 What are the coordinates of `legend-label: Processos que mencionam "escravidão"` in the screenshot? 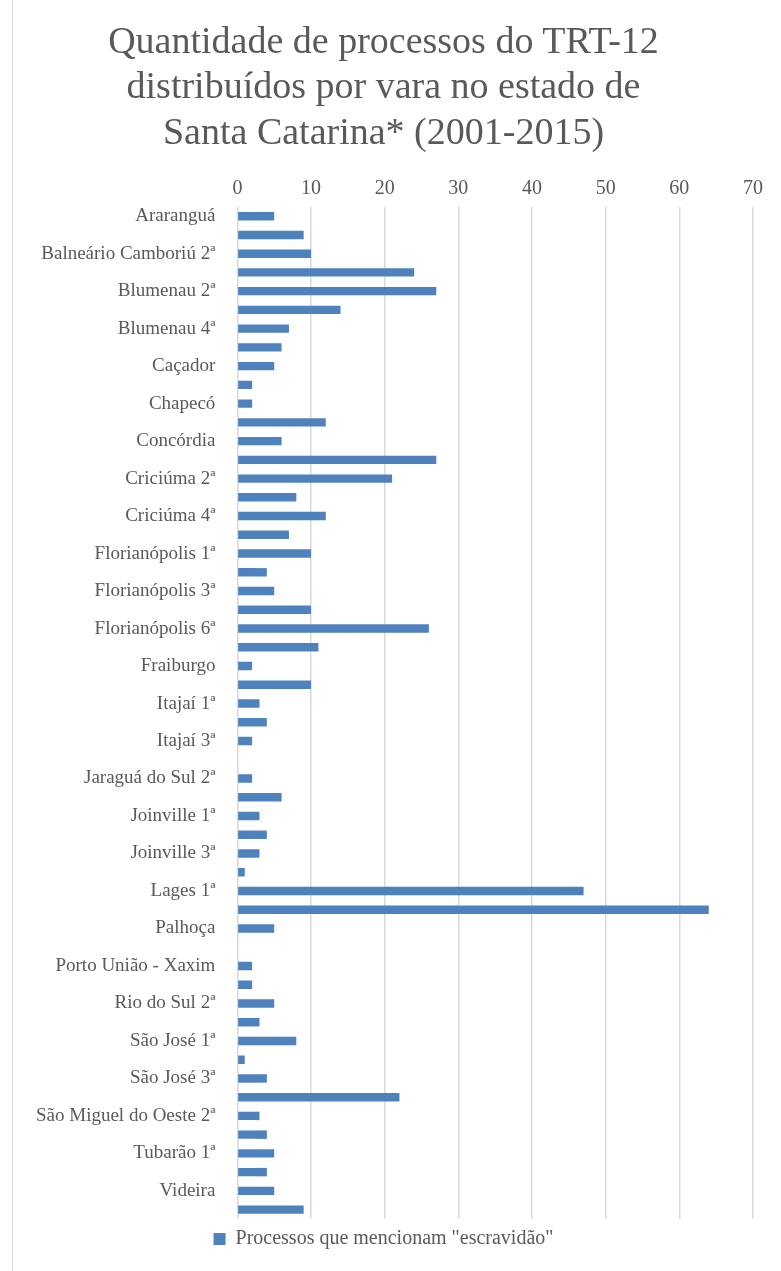 It's located at (394, 1238).